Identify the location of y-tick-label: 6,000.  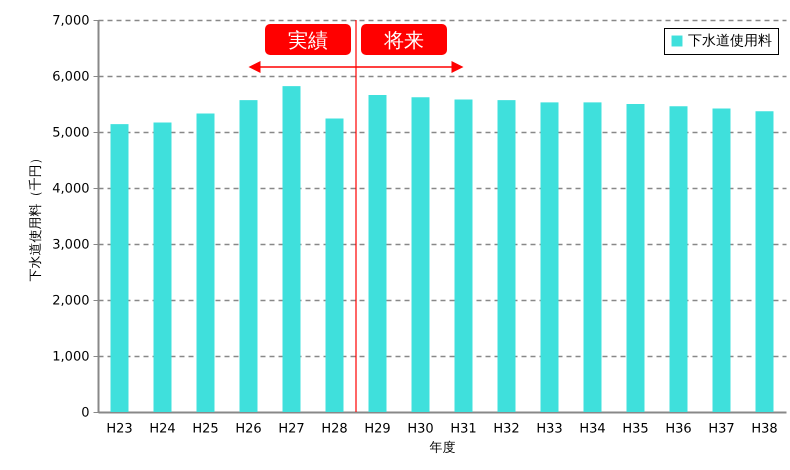
(71, 77).